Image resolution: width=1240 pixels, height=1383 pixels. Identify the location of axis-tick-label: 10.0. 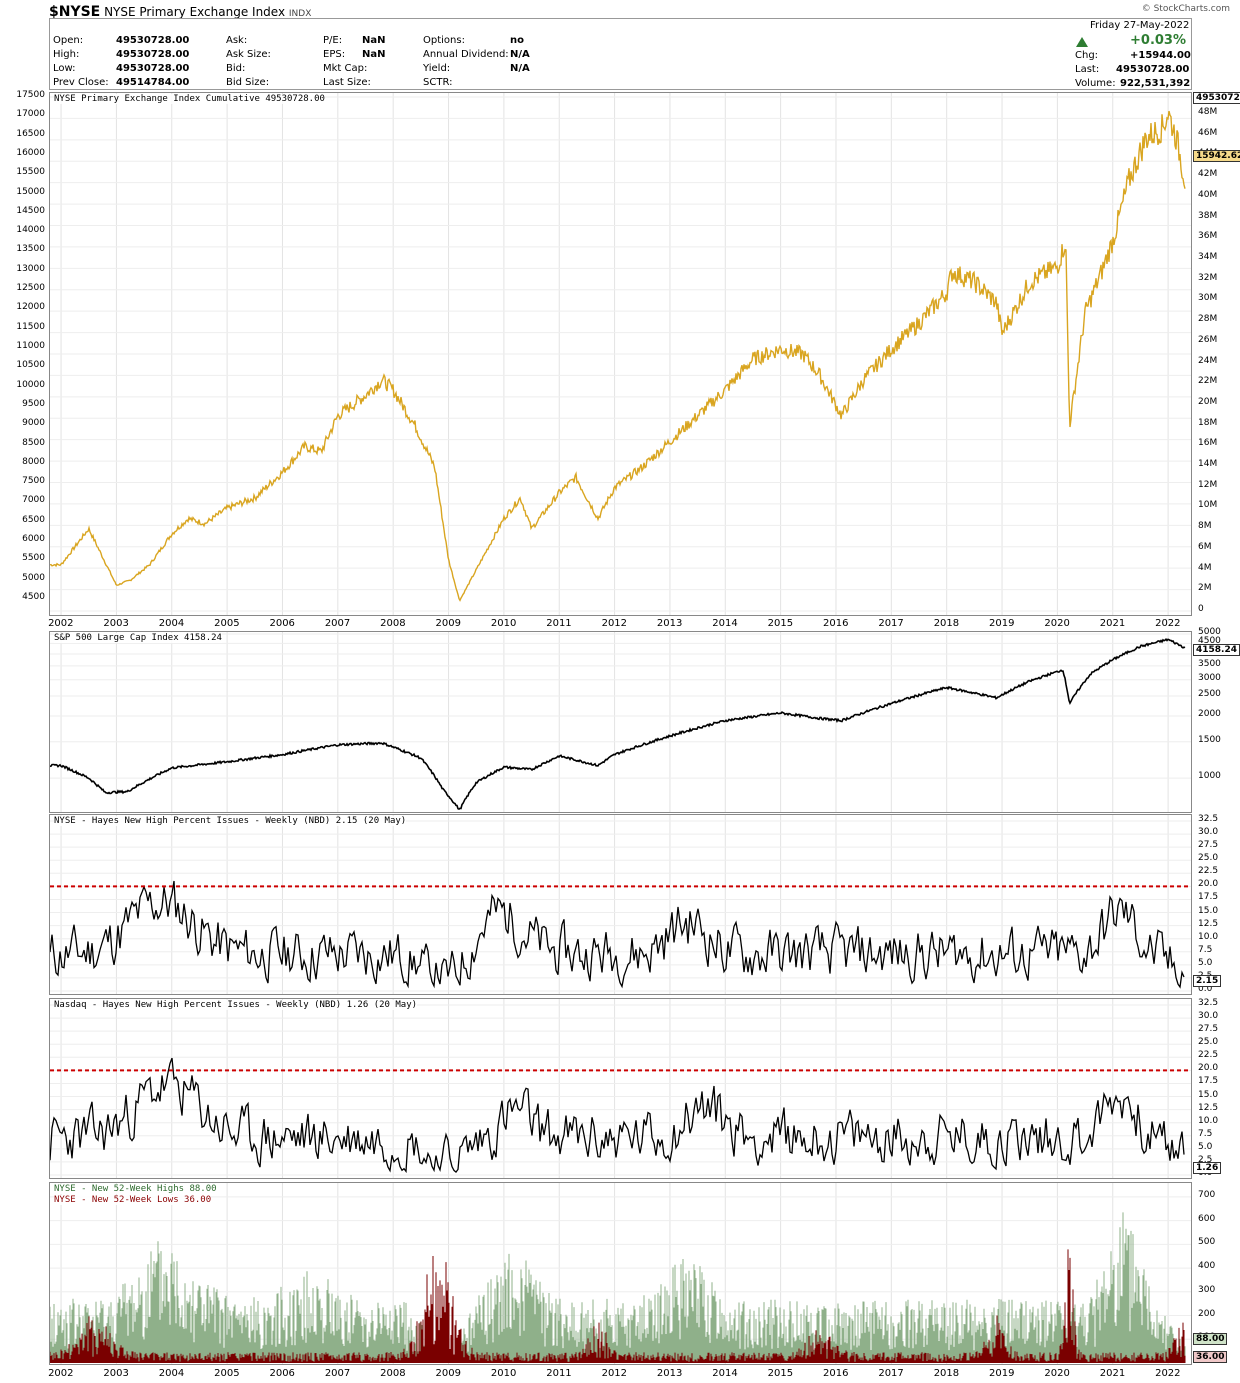
(1208, 936).